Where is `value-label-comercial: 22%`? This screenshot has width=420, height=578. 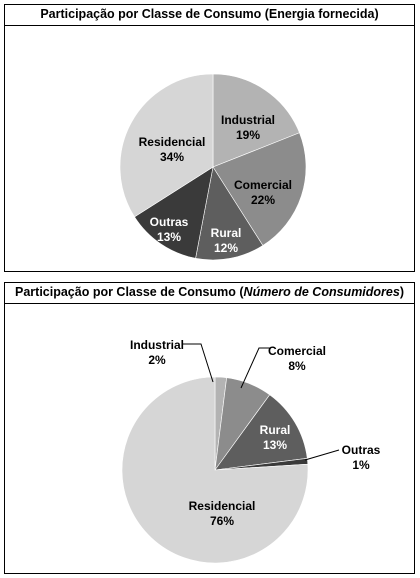 value-label-comercial: 22% is located at coordinates (263, 200).